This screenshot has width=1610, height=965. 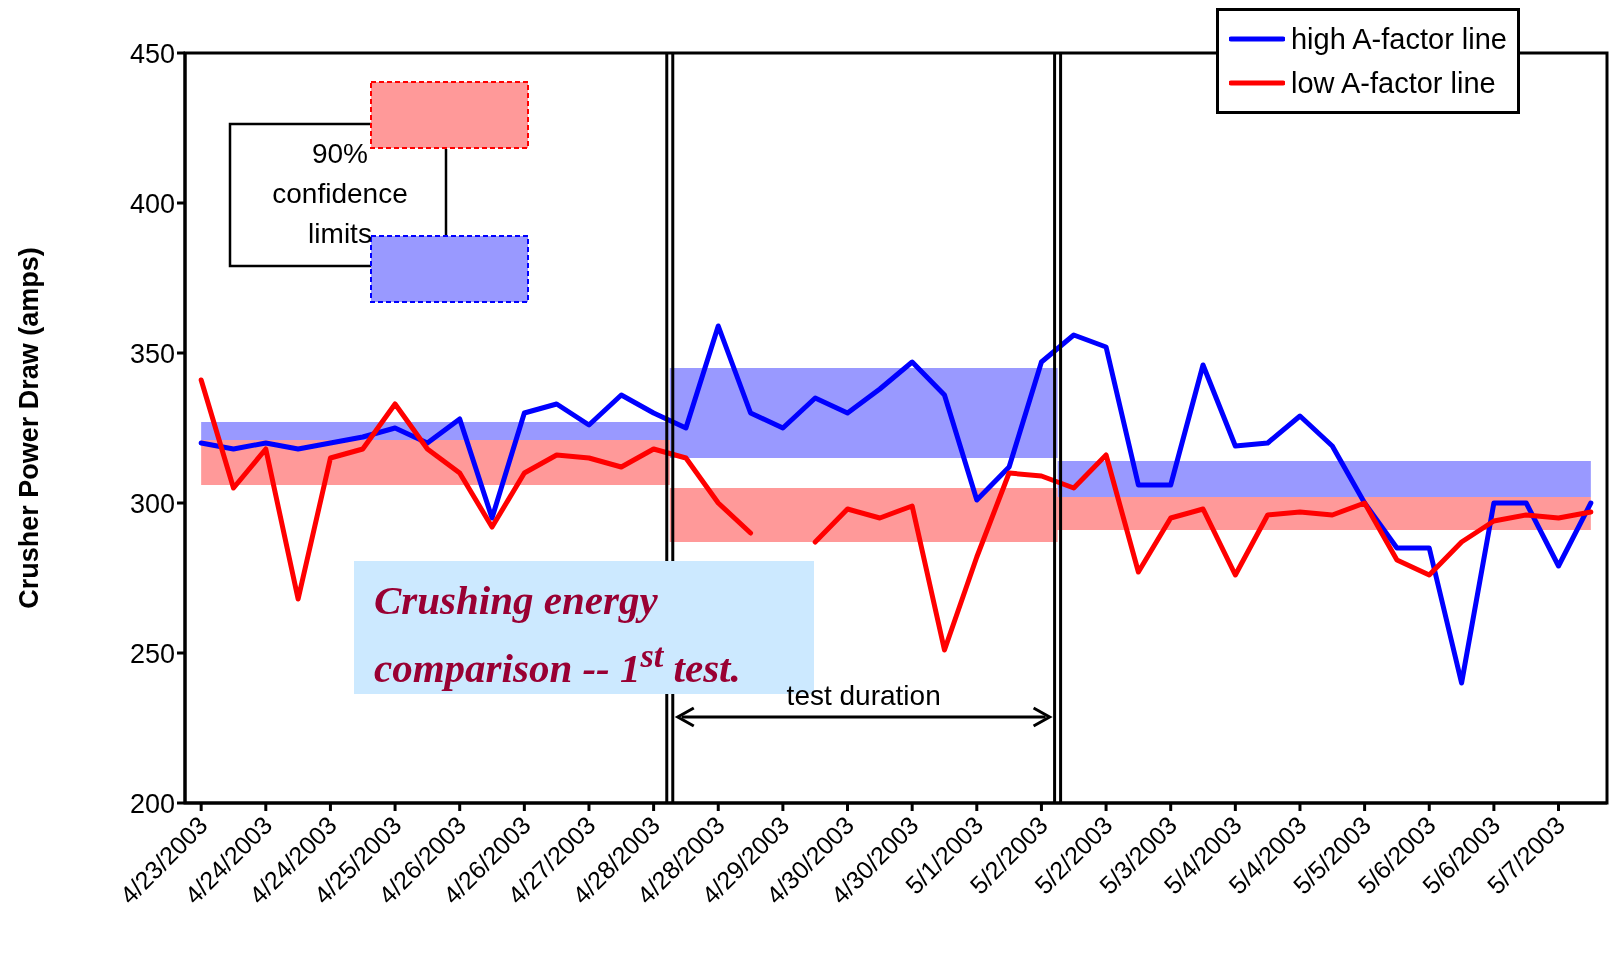 I want to click on y-tick-label: 200, so click(x=152, y=803).